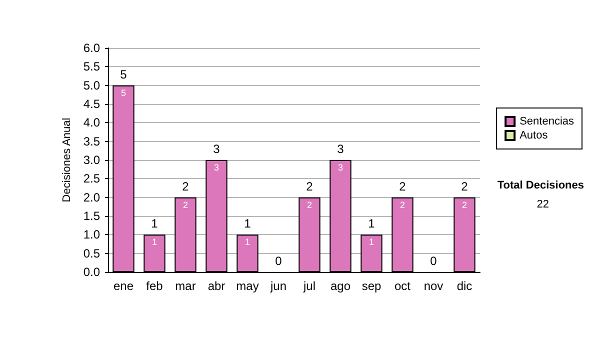  What do you see at coordinates (91, 197) in the screenshot?
I see `y-tick-label: 2.0` at bounding box center [91, 197].